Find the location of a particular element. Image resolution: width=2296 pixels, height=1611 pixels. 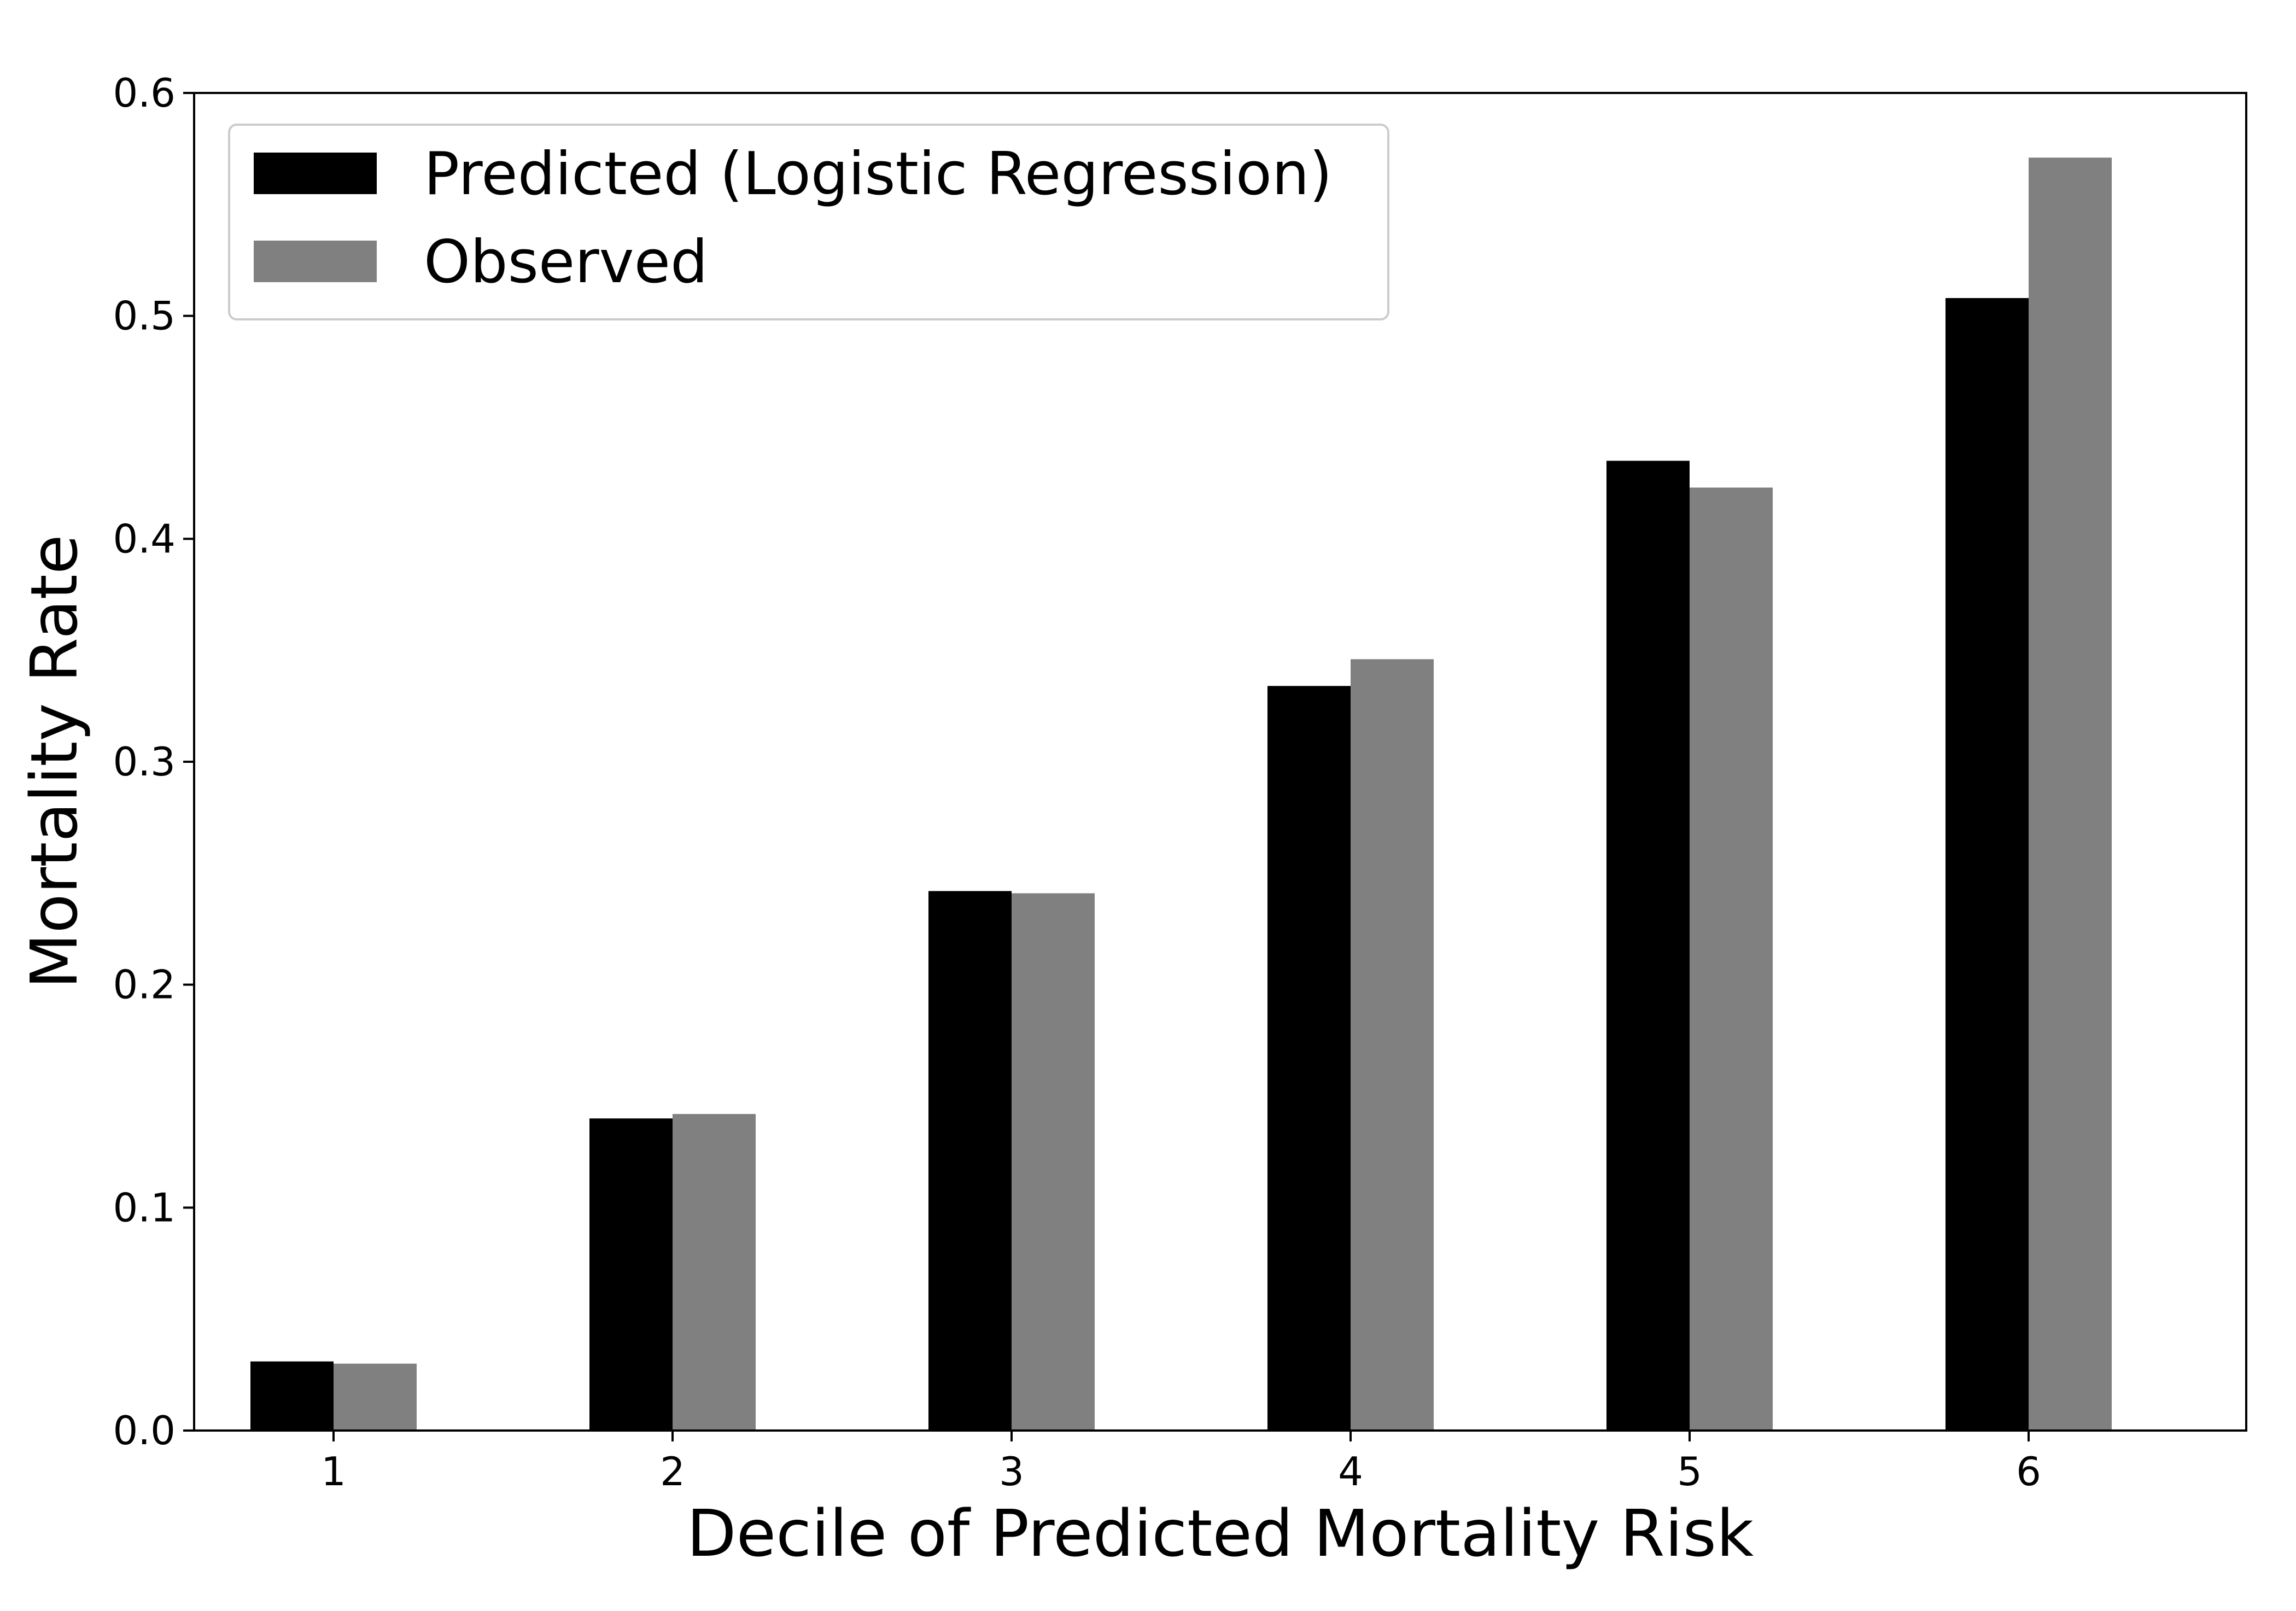

y-tick-label: 0.5 is located at coordinates (144, 316).